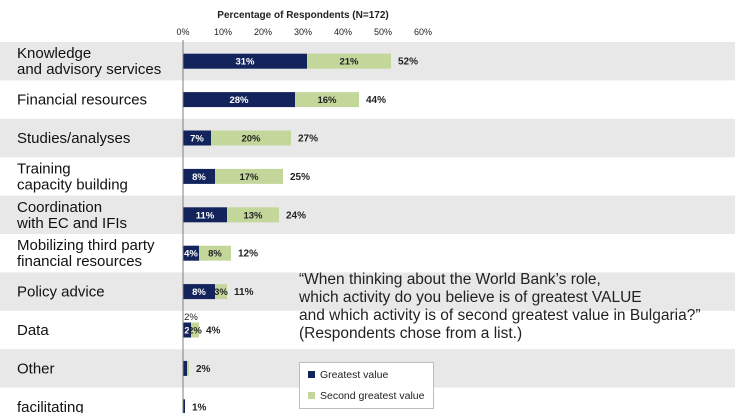 The width and height of the screenshot is (735, 413). I want to click on total-label: 11%, so click(244, 292).